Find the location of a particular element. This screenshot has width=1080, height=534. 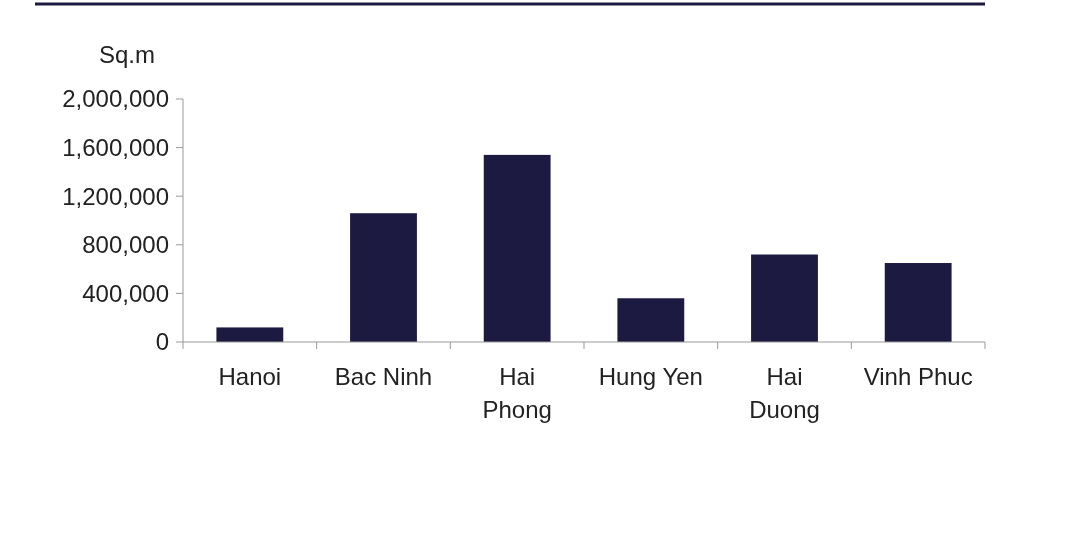

y-tick-label: 400,000 is located at coordinates (125, 293).